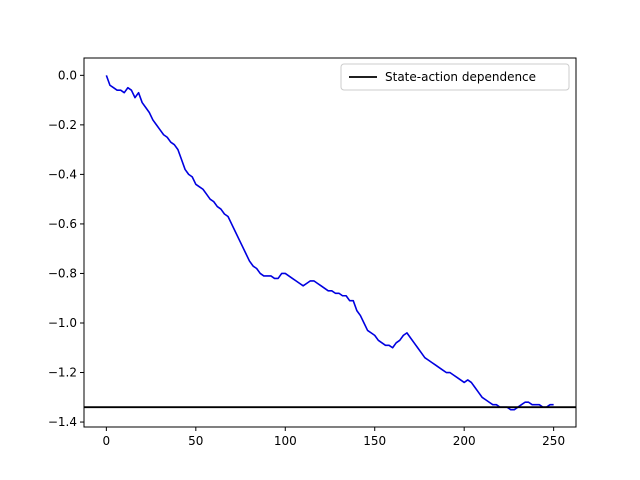 Image resolution: width=640 pixels, height=480 pixels. I want to click on legend: State-action dependence, so click(455, 77).